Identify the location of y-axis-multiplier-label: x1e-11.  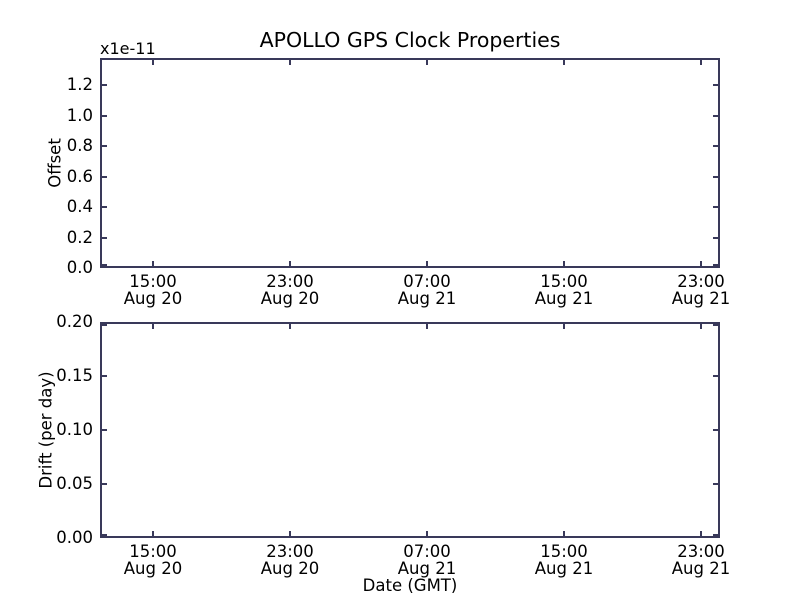
(128, 48).